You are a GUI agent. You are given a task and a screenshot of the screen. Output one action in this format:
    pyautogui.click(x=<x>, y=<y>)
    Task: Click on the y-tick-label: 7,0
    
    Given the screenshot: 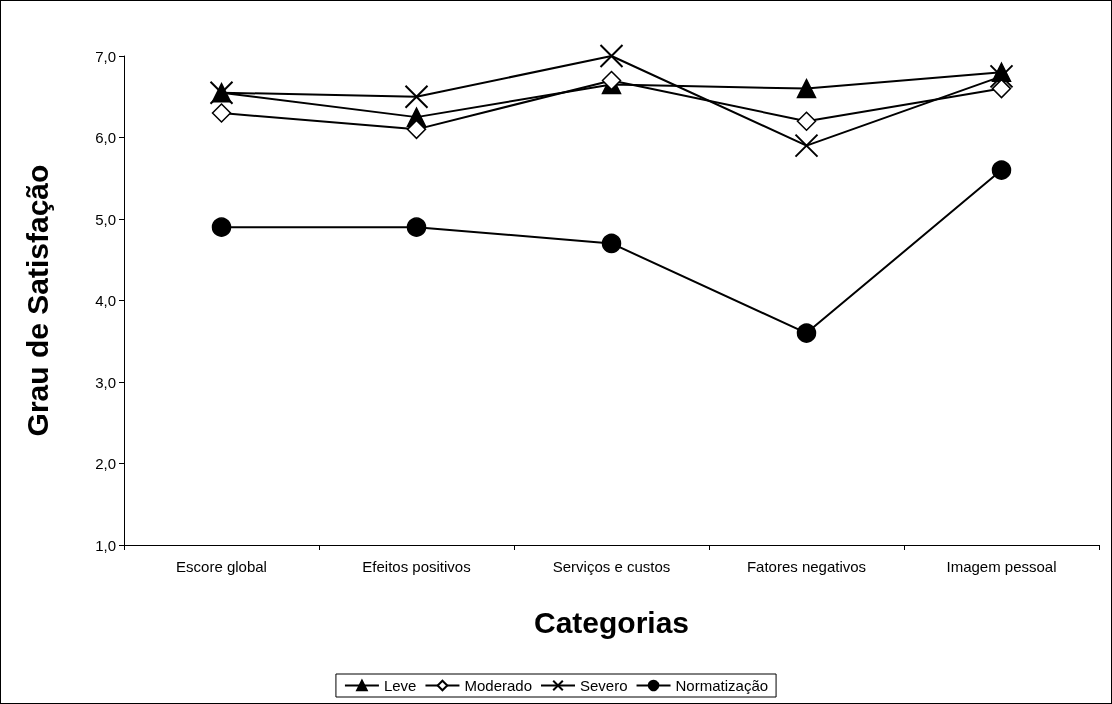 What is the action you would take?
    pyautogui.click(x=105, y=56)
    